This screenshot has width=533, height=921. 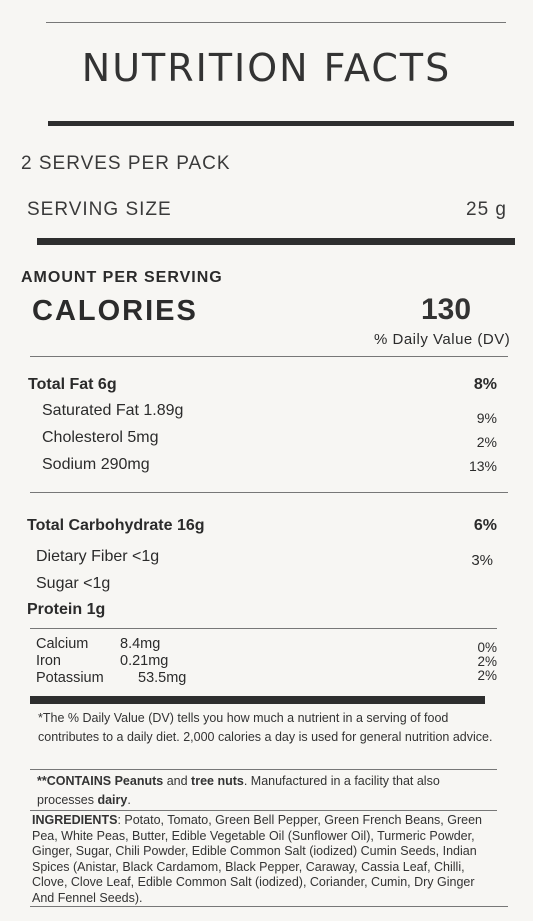 I want to click on page-title: NUTRITION FACTS, so click(x=266, y=68).